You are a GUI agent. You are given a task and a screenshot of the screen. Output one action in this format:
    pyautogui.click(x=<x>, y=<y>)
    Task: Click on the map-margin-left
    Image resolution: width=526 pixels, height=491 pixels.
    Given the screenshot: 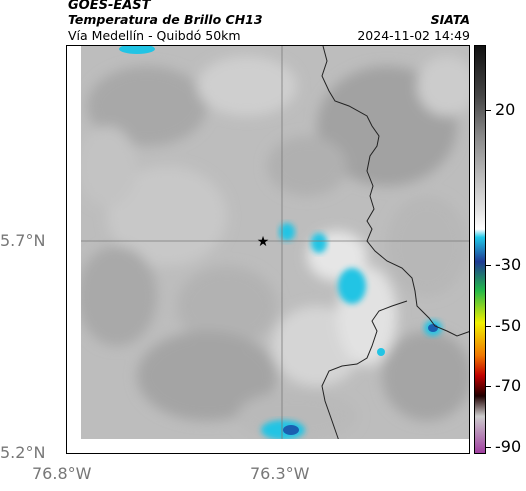 What is the action you would take?
    pyautogui.click(x=74, y=249)
    